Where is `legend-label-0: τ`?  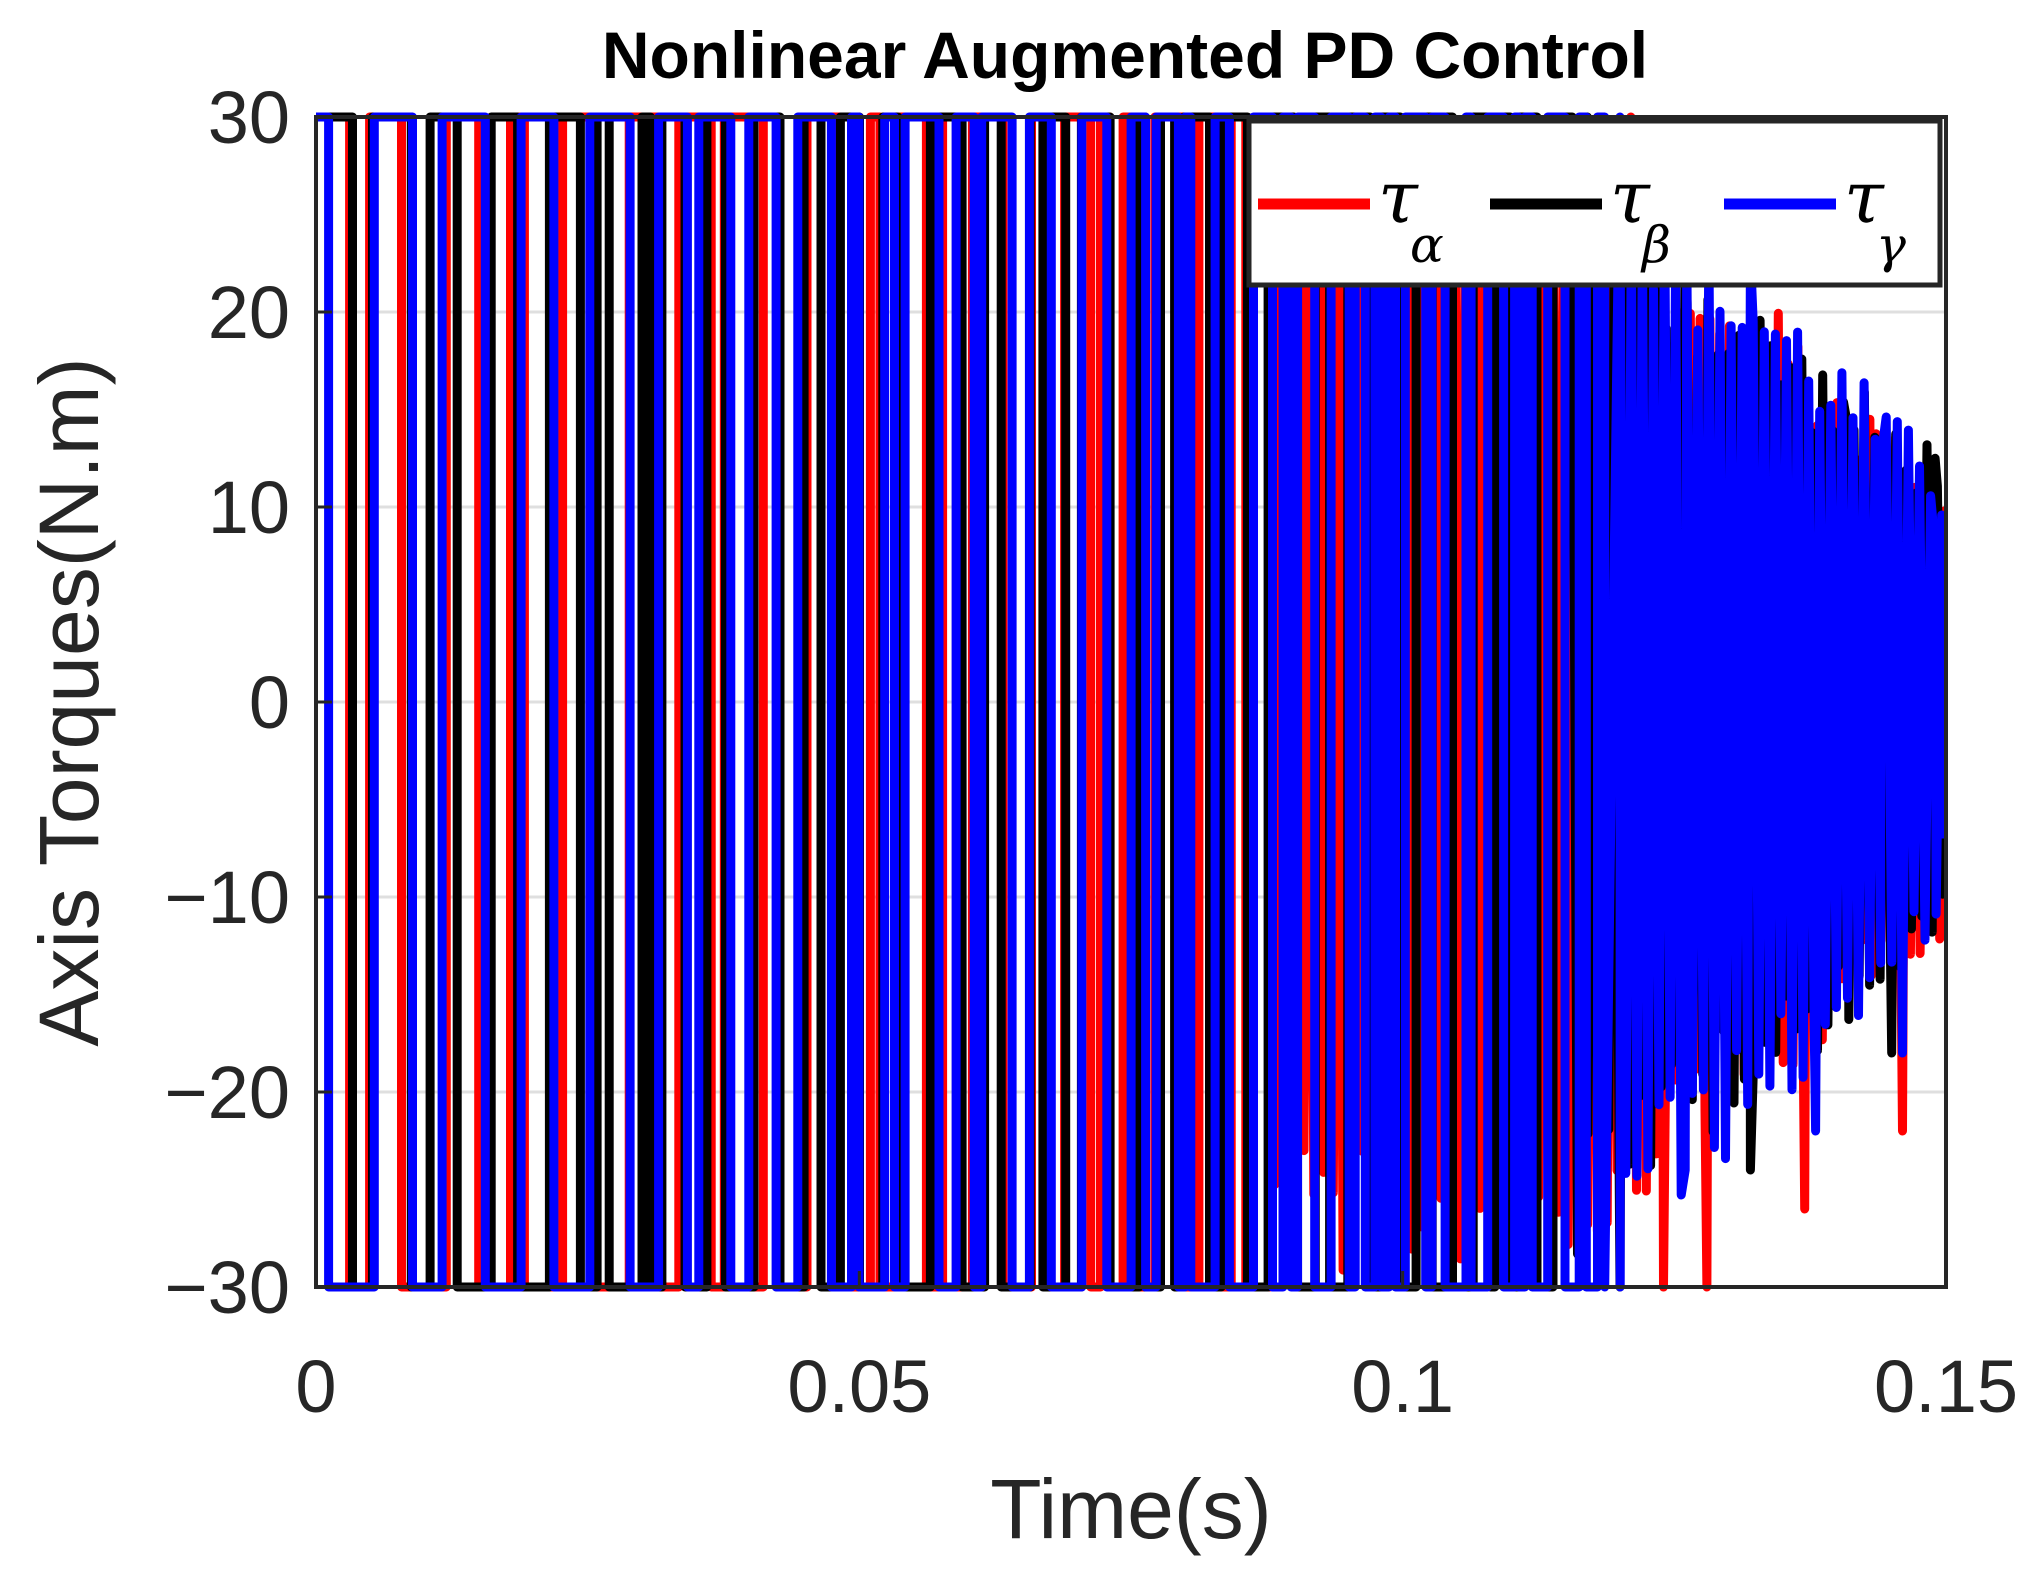 legend-label-0: τ is located at coordinates (1398, 197).